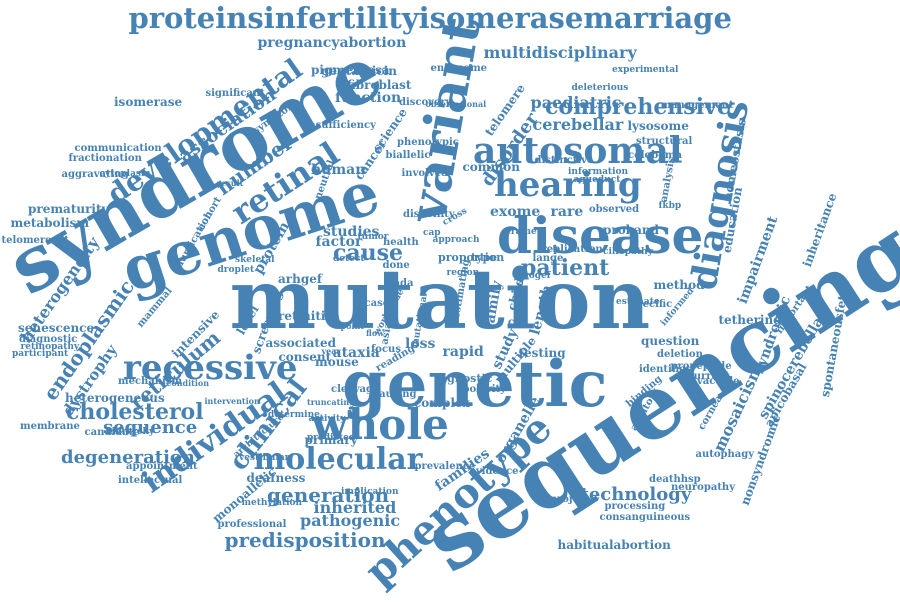 The width and height of the screenshot is (900, 608). Describe the element at coordinates (236, 269) in the screenshot. I see `word-droplet: droplet` at that location.